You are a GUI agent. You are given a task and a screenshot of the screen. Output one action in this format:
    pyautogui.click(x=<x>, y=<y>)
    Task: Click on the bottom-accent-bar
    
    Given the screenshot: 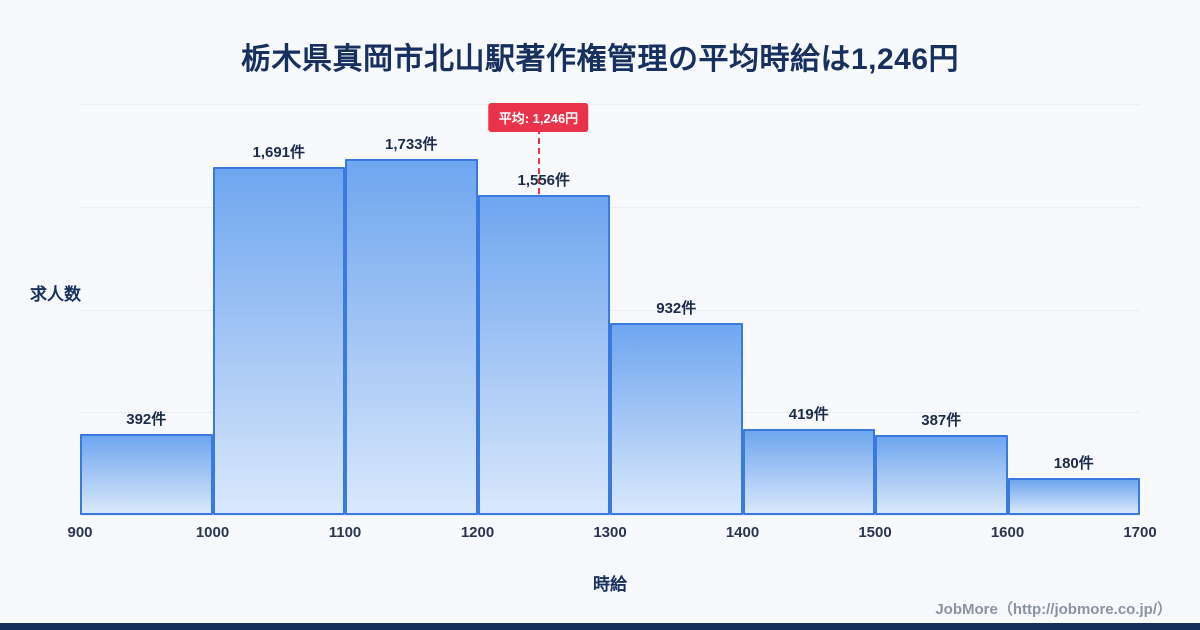 What is the action you would take?
    pyautogui.click(x=600, y=626)
    